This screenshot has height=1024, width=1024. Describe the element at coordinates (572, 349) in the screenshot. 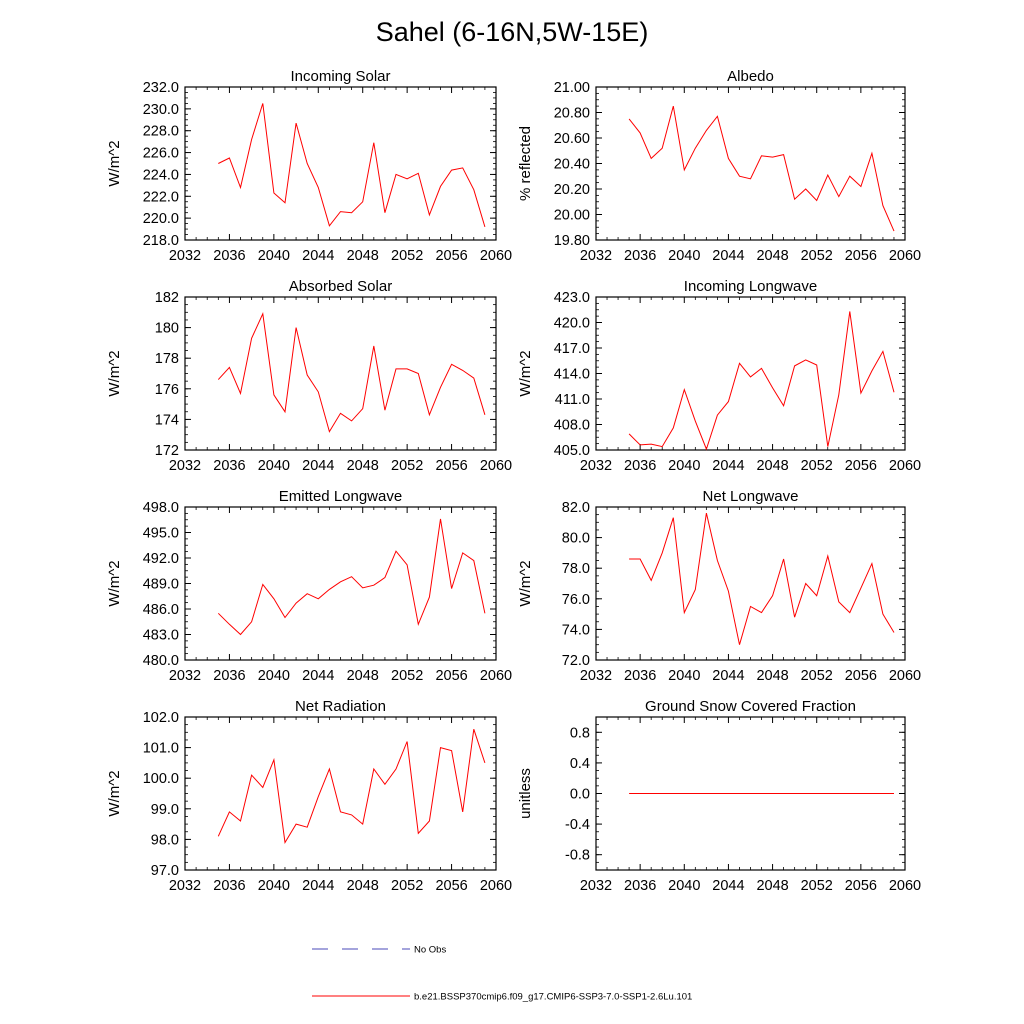

I see `y-tick-label: 417.0` at that location.